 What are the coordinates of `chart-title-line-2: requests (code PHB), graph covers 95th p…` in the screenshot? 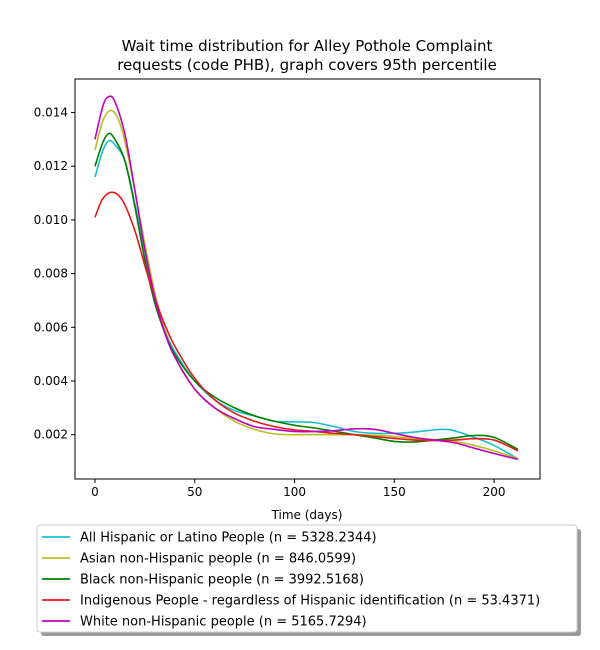 It's located at (307, 65).